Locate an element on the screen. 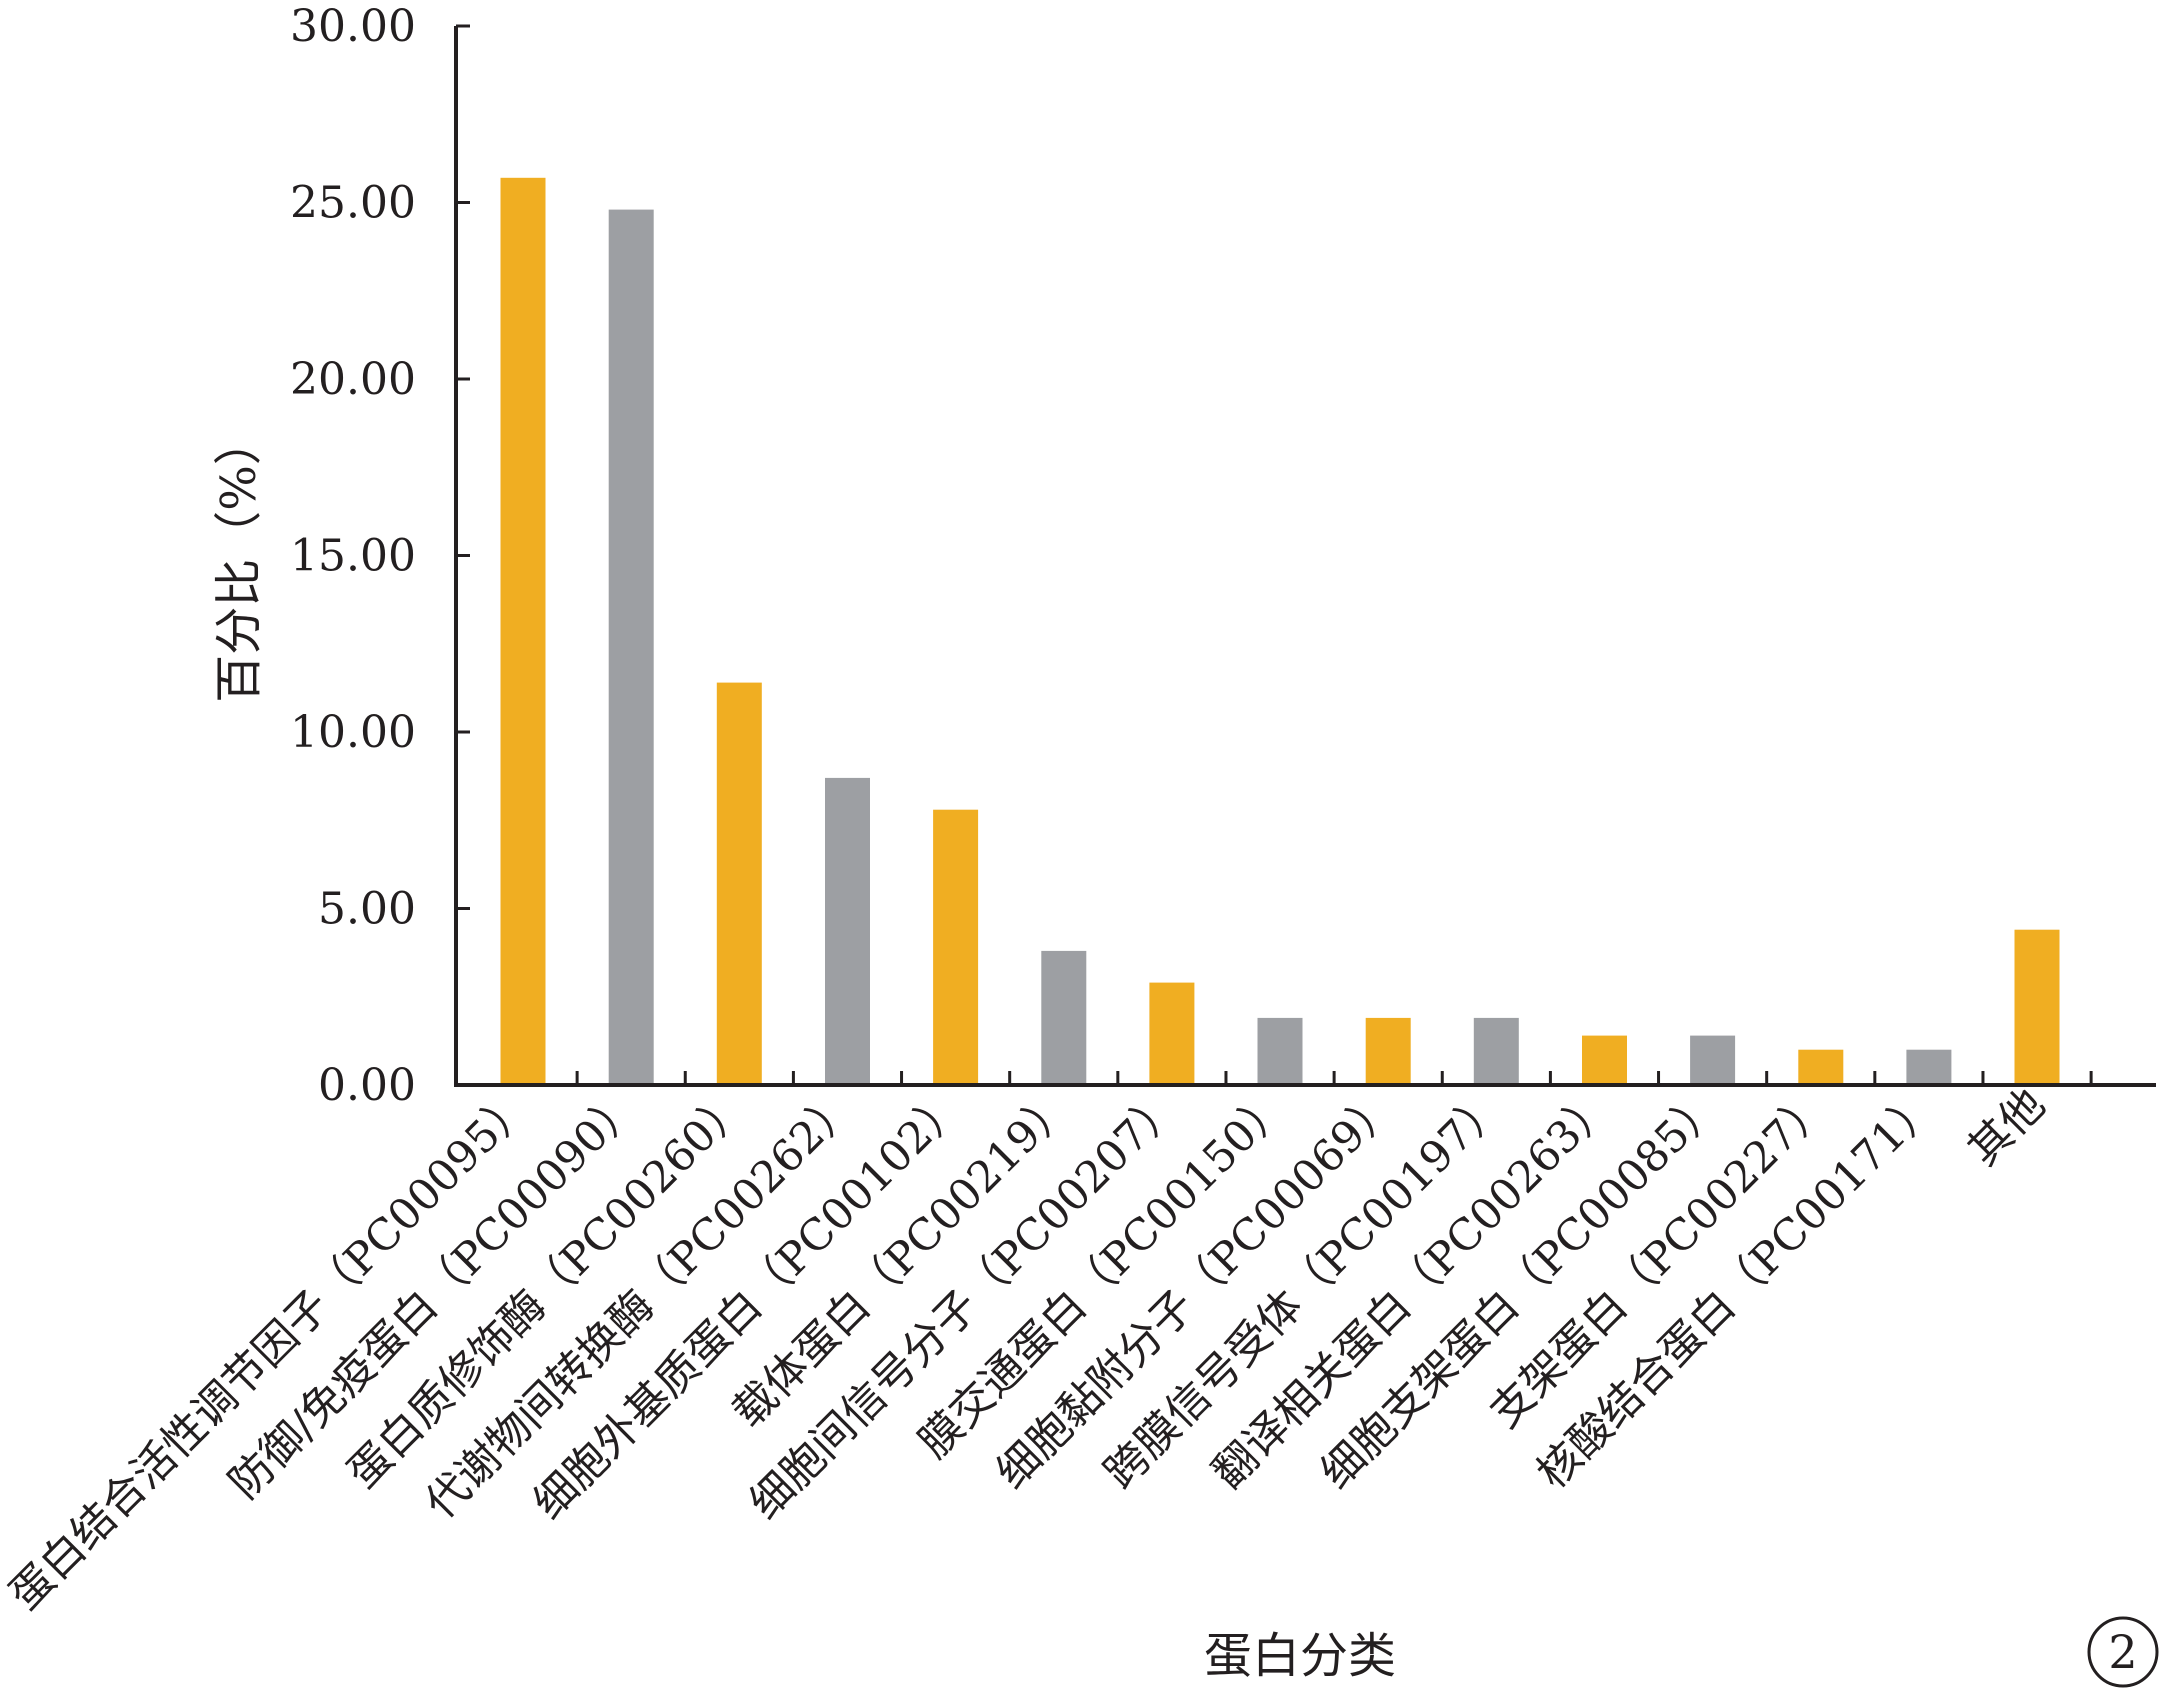 Image resolution: width=2166 pixels, height=1699 pixels. panel-label: 2 is located at coordinates (2122, 1652).